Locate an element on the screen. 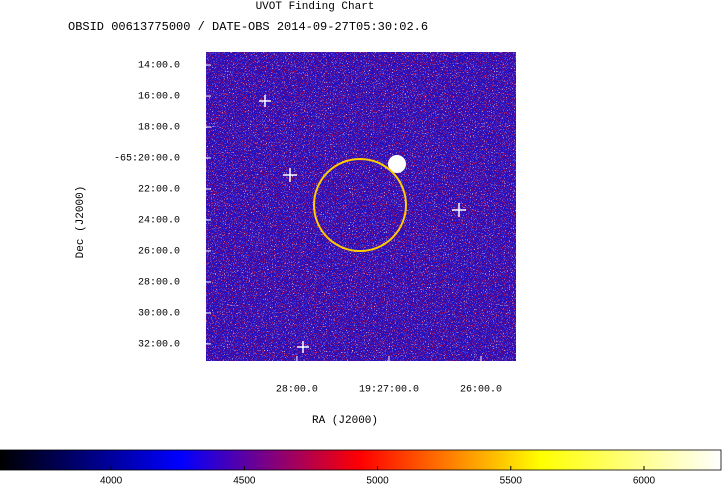 This screenshot has width=722, height=489. x-tick-label: 28:00.0 is located at coordinates (297, 390).